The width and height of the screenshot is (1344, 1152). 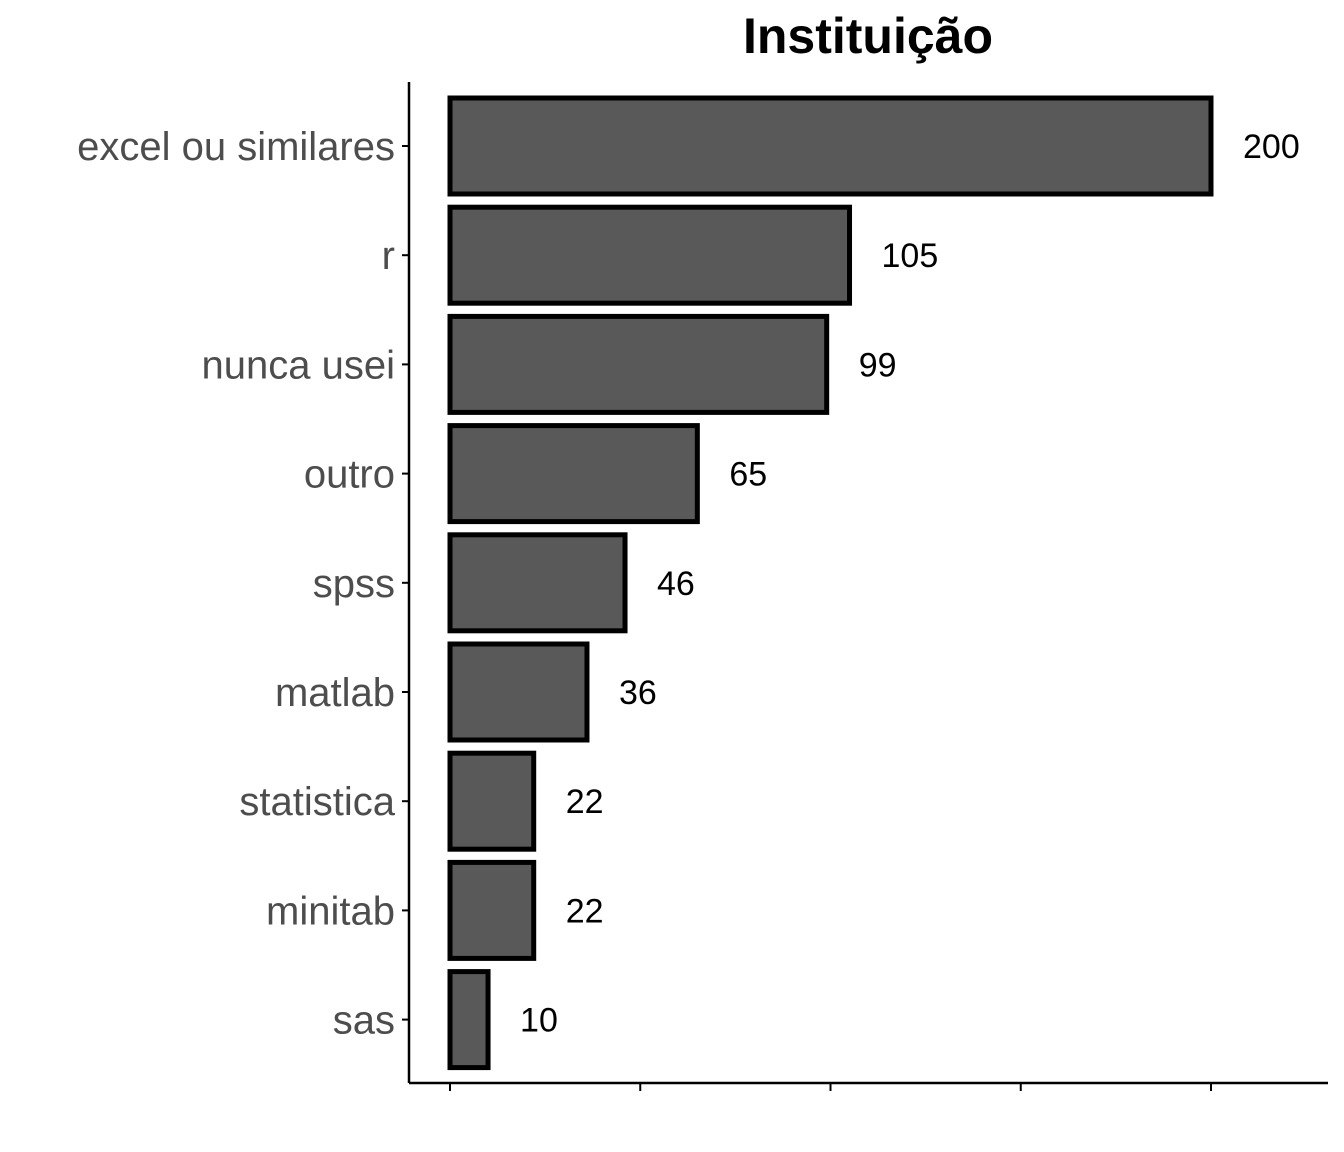 I want to click on value-label-statistica: 22, so click(x=585, y=802).